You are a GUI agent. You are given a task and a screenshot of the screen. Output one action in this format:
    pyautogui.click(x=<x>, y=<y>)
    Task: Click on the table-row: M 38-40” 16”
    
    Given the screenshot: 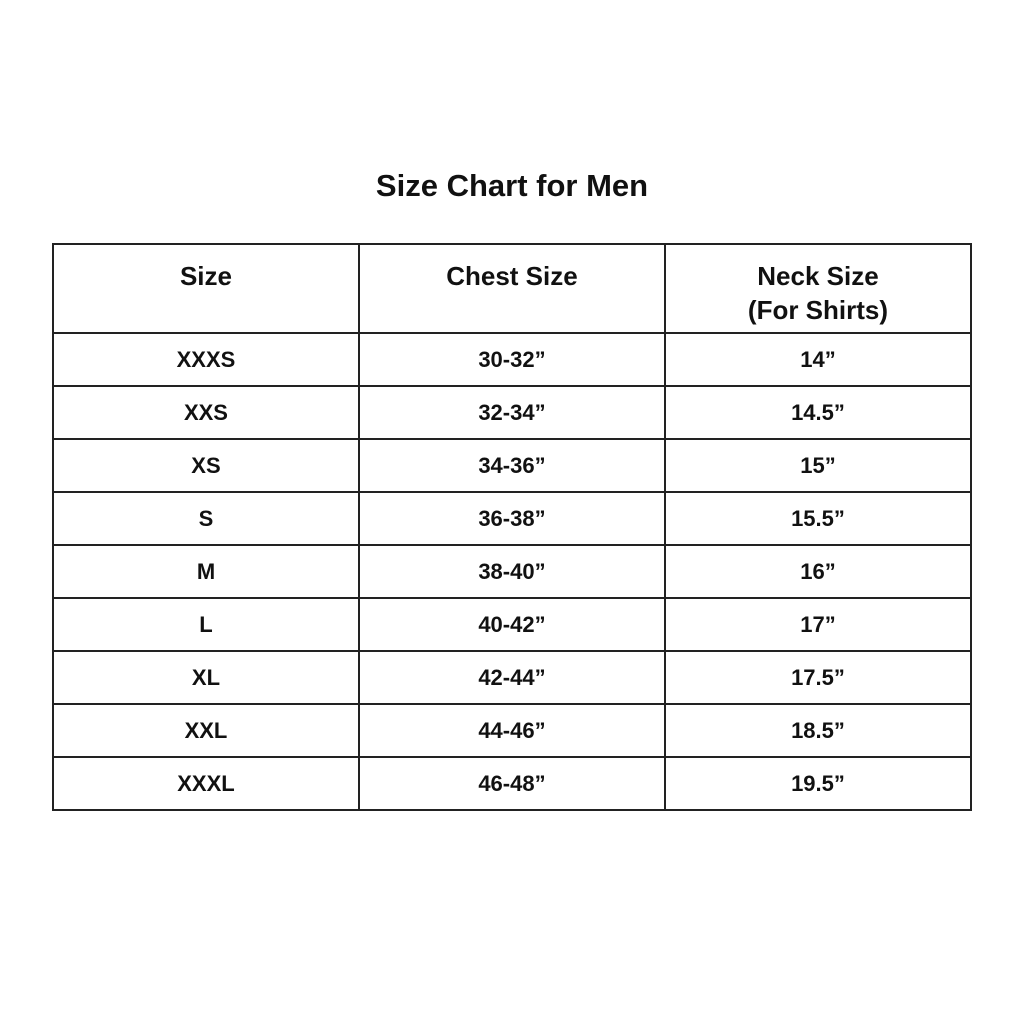 What is the action you would take?
    pyautogui.click(x=512, y=571)
    